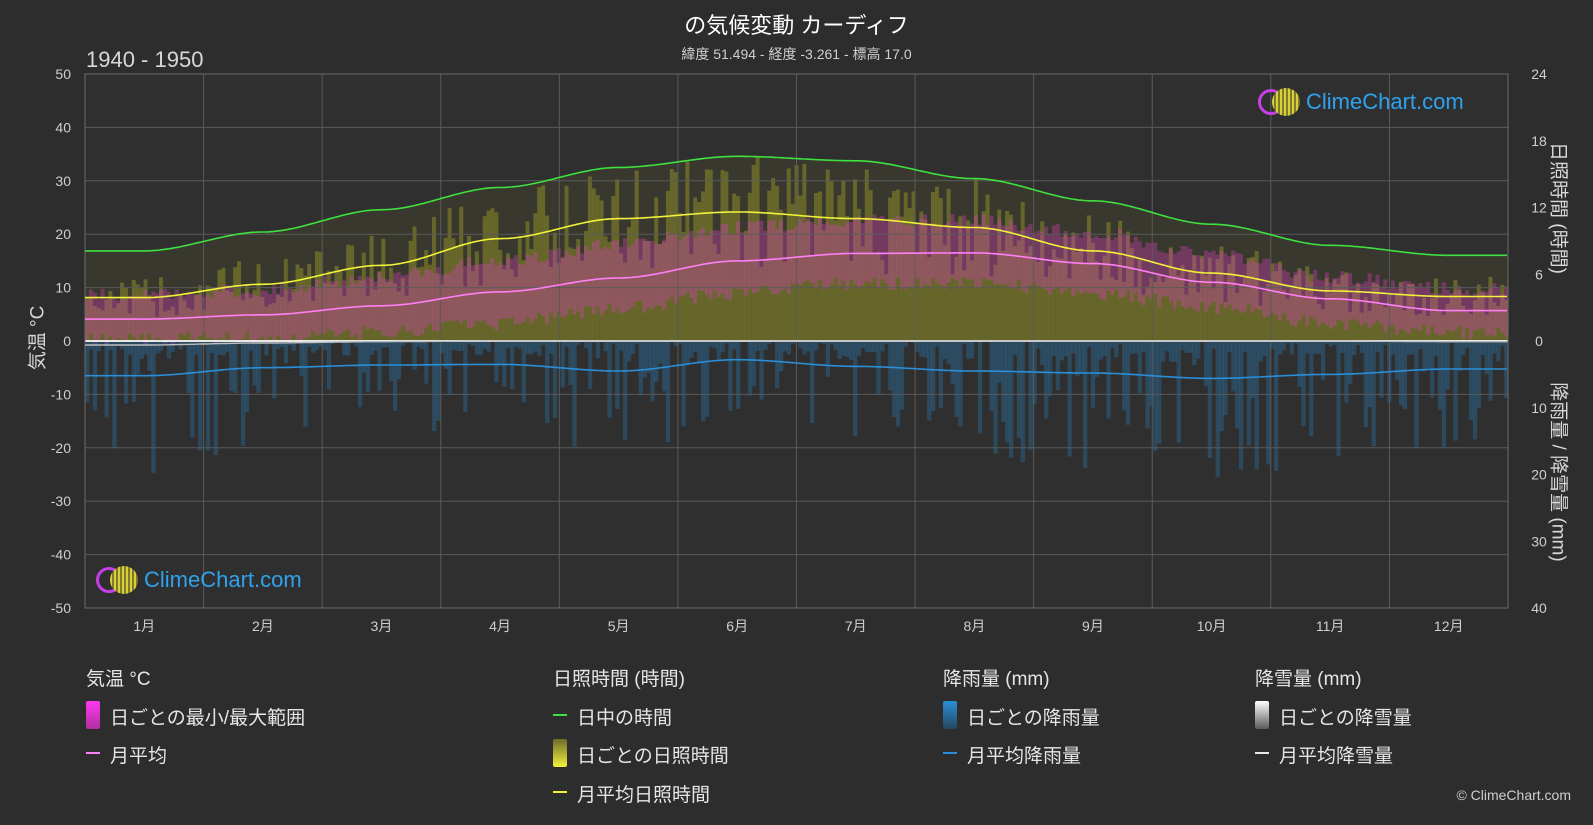 This screenshot has width=1593, height=825. I want to click on x-tick-label: 9月, so click(1093, 626).